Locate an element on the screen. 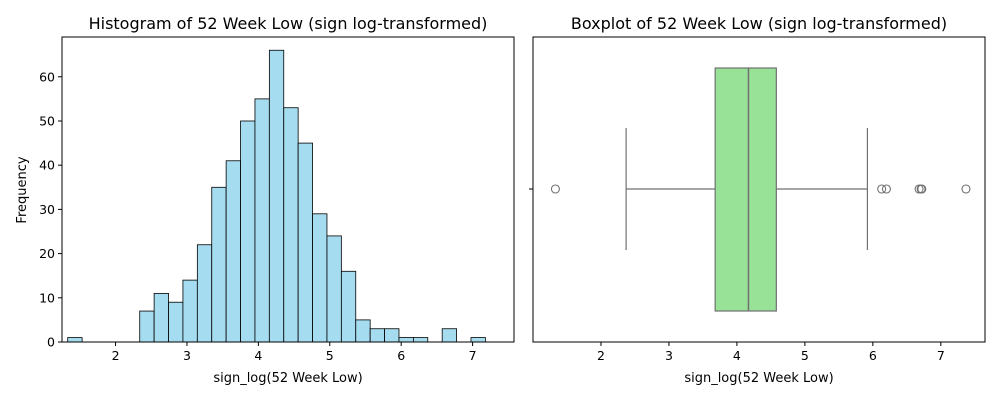 This screenshot has width=1000, height=400. boxplot-box is located at coordinates (745, 189).